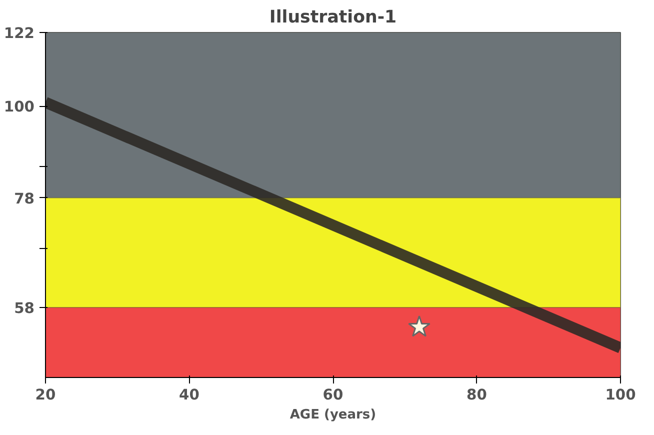  I want to click on chart-title: Illustration-1, so click(333, 18).